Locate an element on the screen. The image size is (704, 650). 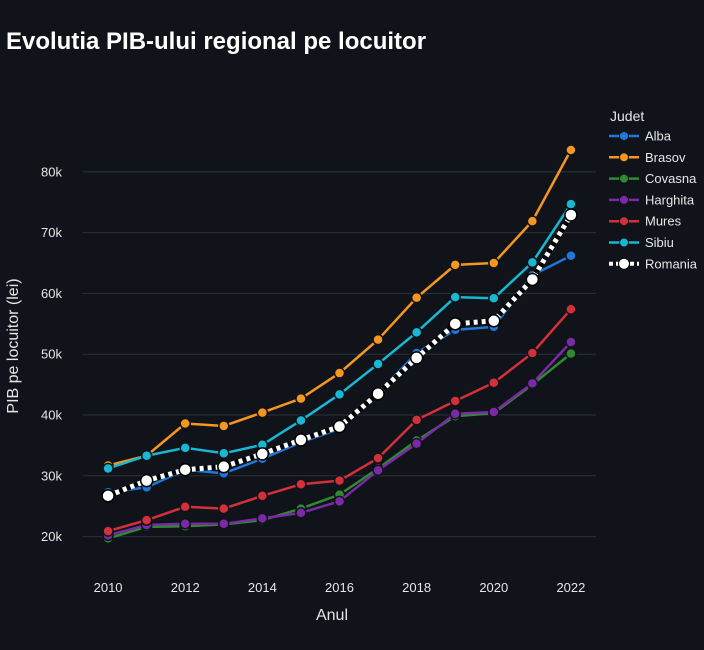
x-tick-label: 2020 is located at coordinates (493, 587).